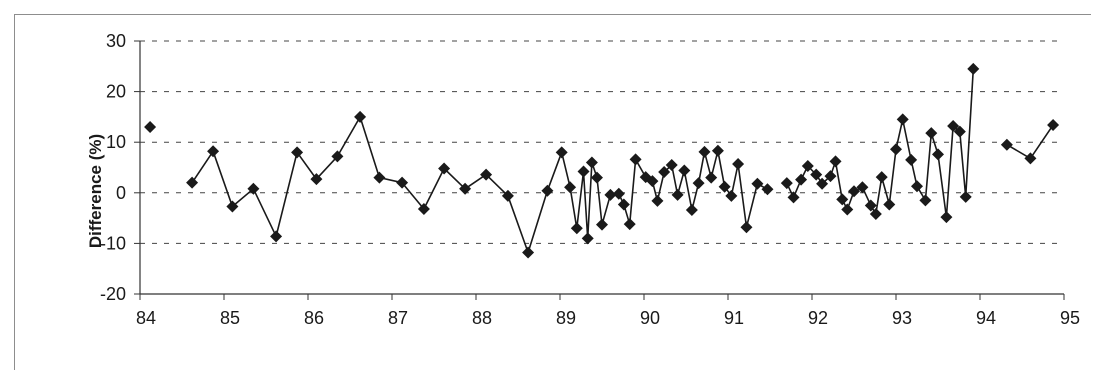  What do you see at coordinates (113, 294) in the screenshot?
I see `y-tick-label: -20` at bounding box center [113, 294].